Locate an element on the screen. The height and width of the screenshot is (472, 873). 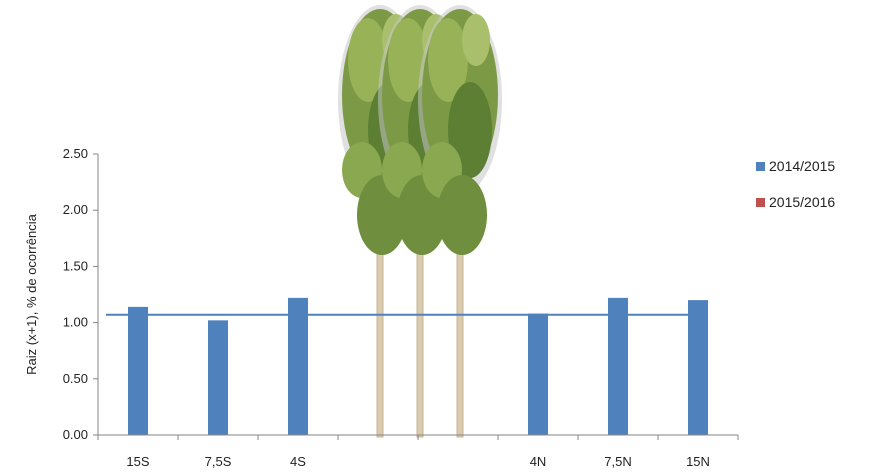
y-tick-label: 2.00 is located at coordinates (75, 209).